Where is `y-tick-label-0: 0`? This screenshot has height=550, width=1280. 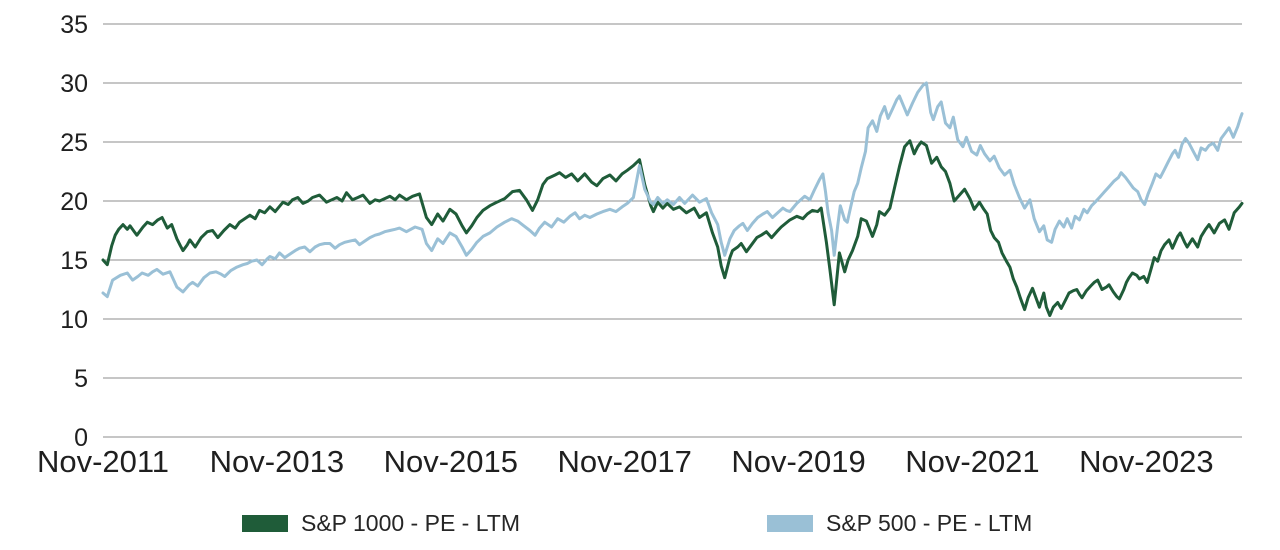 y-tick-label-0: 0 is located at coordinates (81, 438).